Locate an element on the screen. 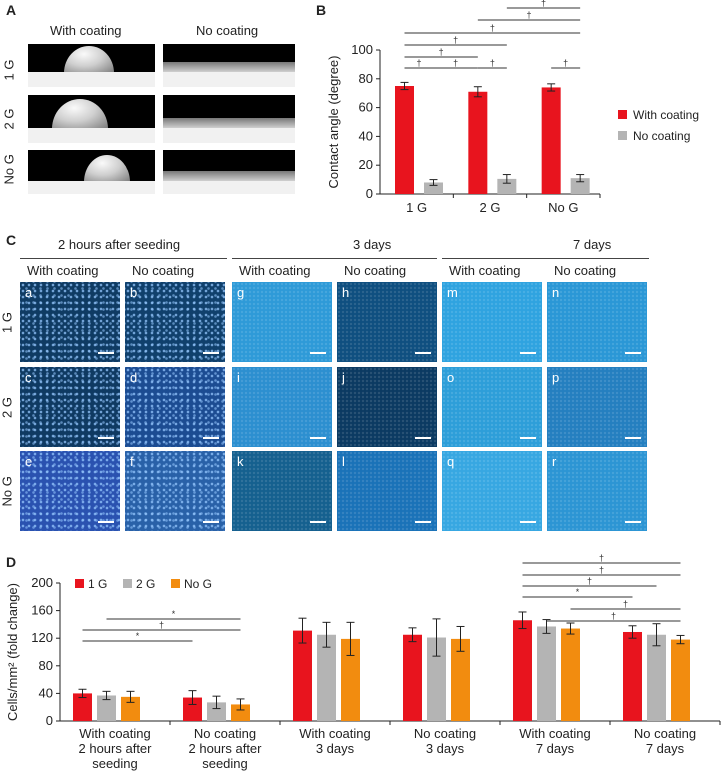 The image size is (725, 776). micrograph-m: m is located at coordinates (492, 322).